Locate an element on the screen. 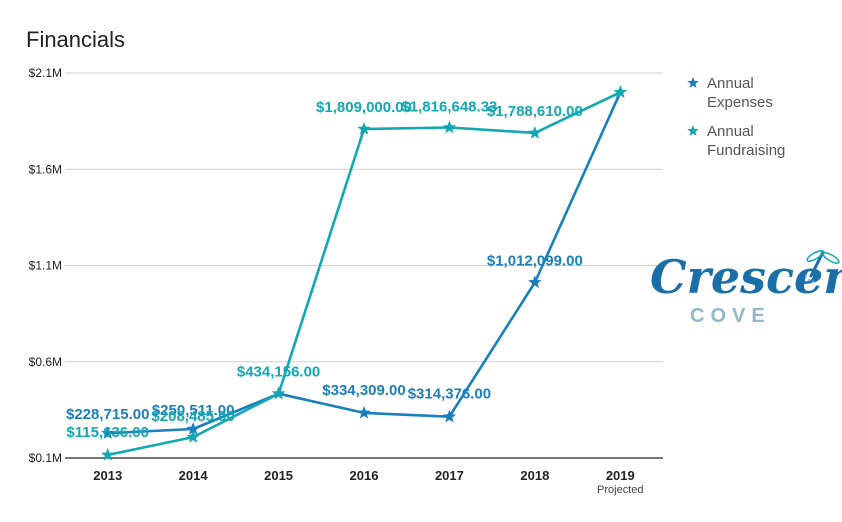  data-label: $1,012,099.00 is located at coordinates (535, 260).